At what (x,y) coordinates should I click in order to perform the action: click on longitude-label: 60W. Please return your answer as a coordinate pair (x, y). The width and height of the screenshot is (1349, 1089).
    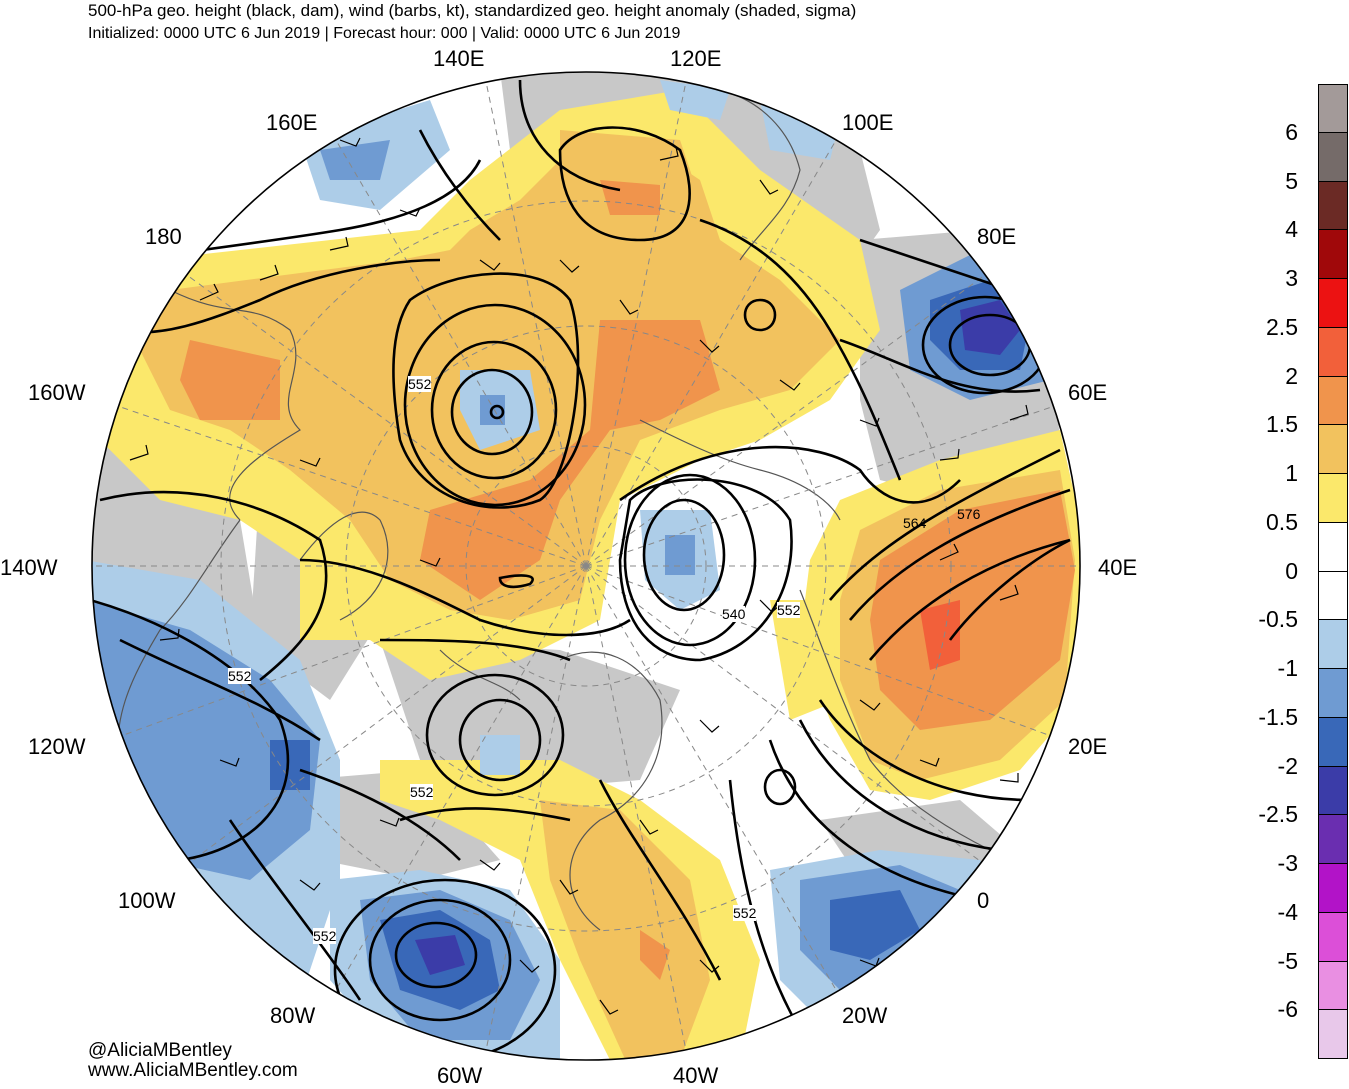
    Looking at the image, I should click on (460, 1075).